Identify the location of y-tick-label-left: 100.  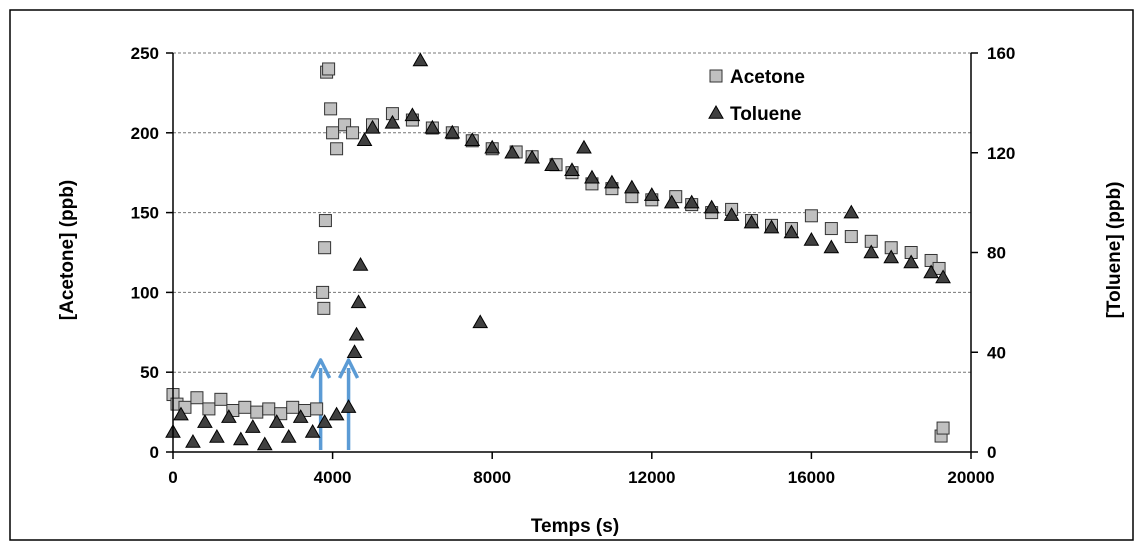
(145, 292).